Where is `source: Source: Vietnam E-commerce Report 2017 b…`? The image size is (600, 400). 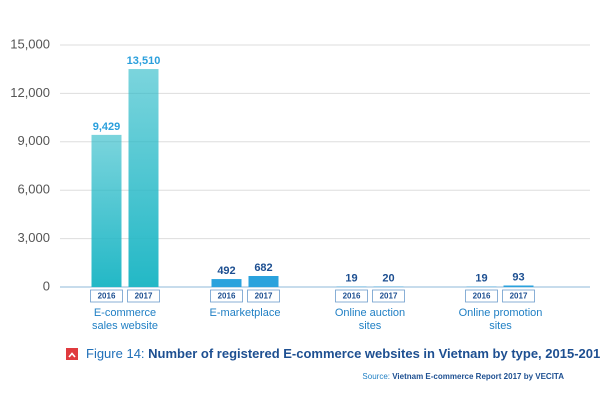 source: Source: Vietnam E-commerce Report 2017 b… is located at coordinates (463, 376).